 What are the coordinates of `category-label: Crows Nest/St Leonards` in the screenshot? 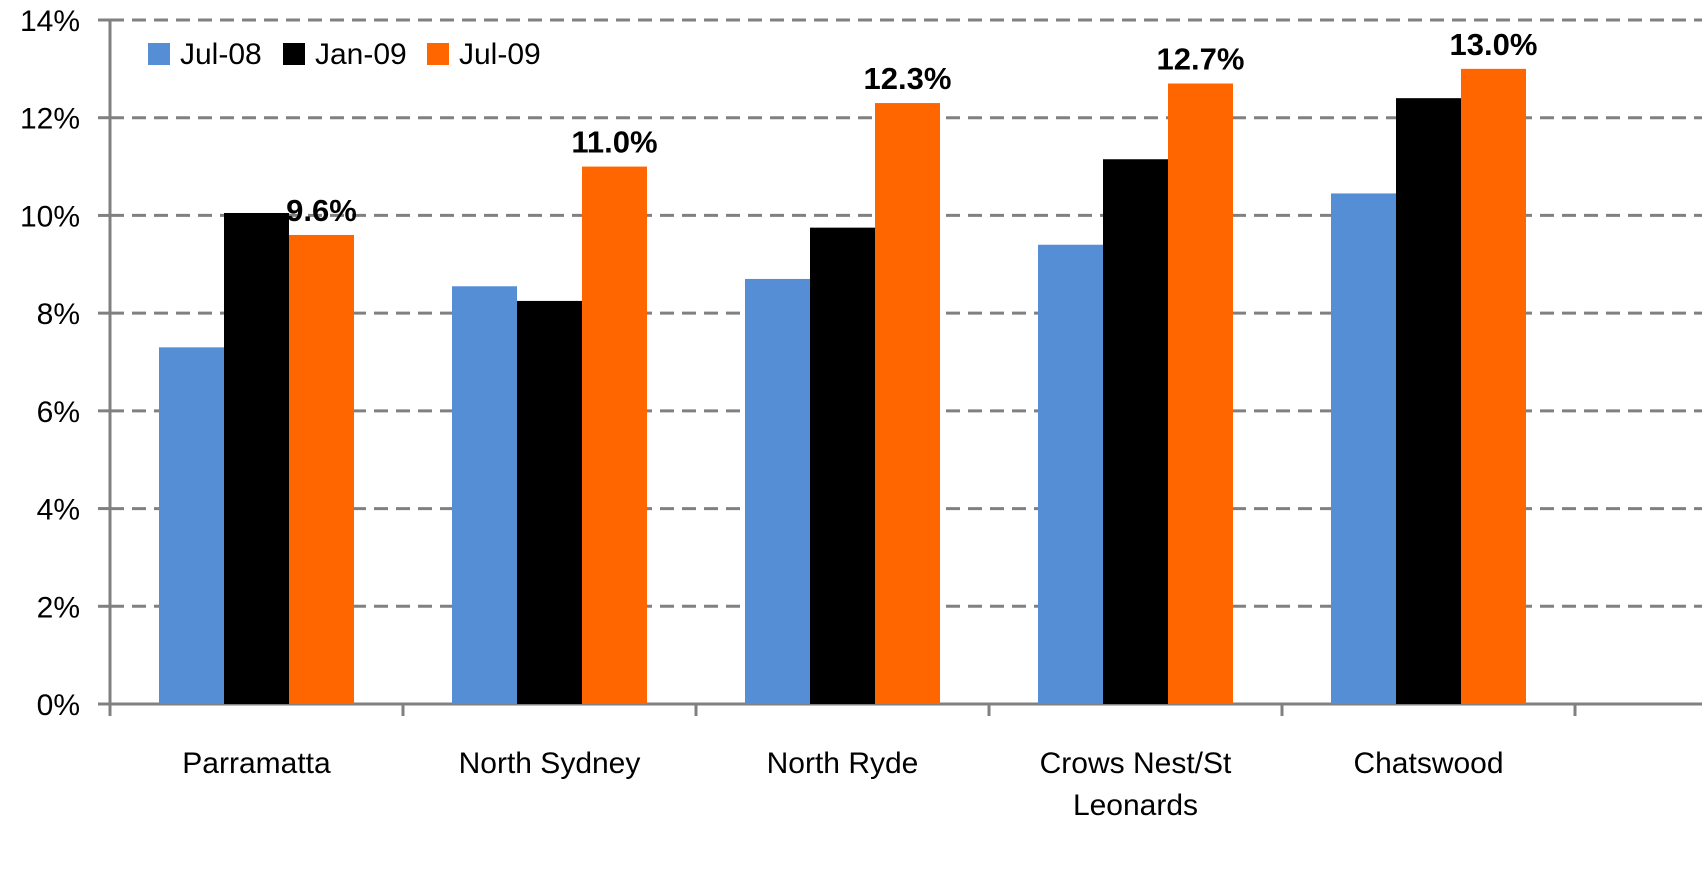 It's located at (1136, 784).